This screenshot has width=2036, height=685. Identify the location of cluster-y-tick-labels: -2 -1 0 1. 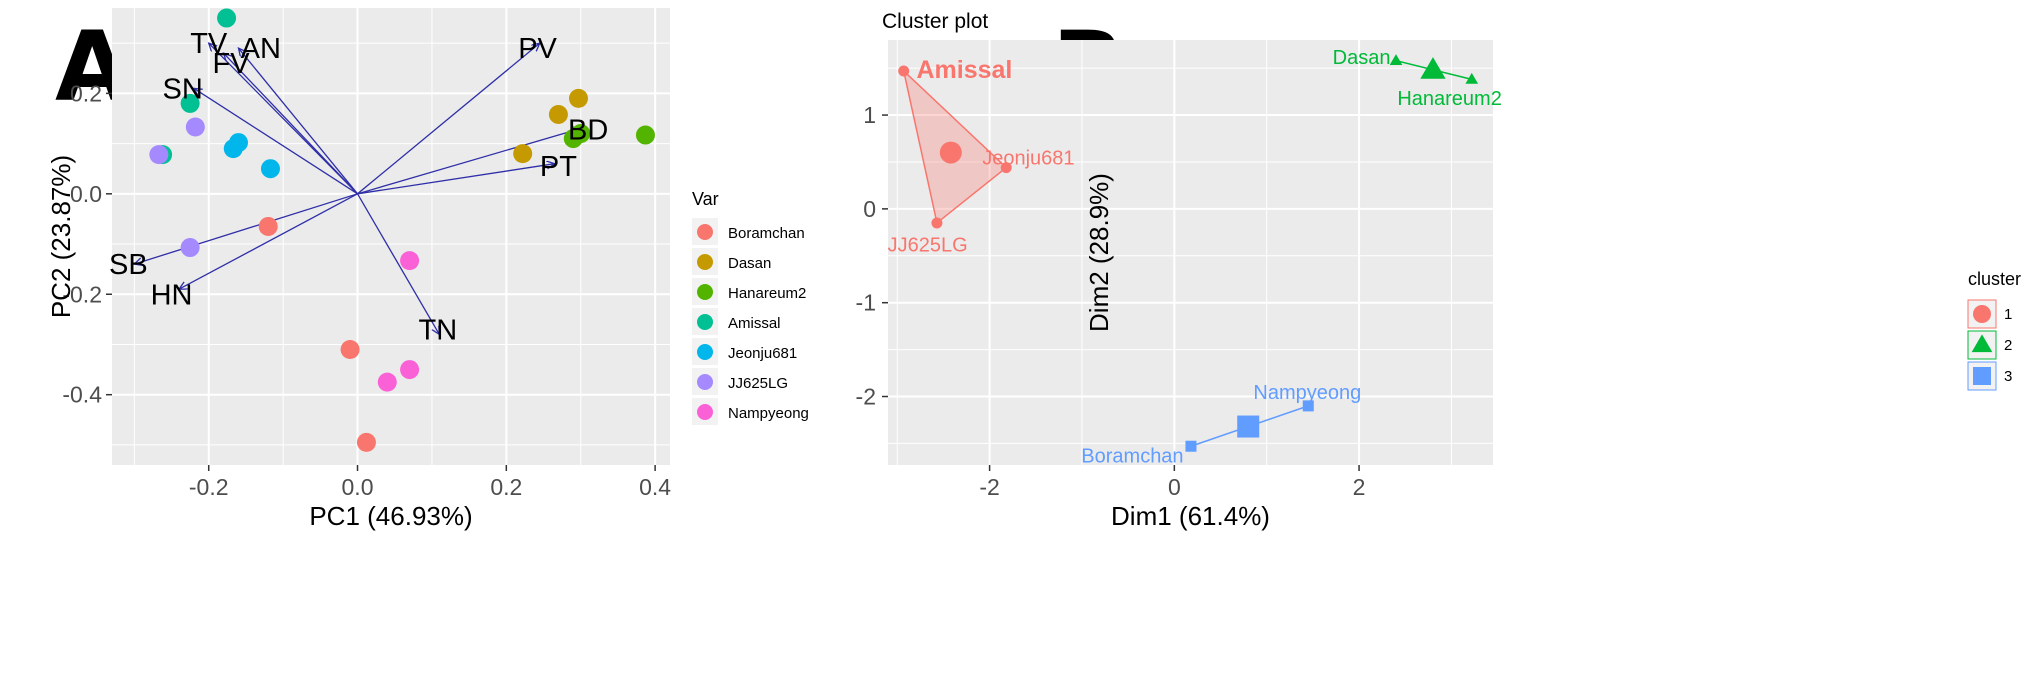
(872, 256).